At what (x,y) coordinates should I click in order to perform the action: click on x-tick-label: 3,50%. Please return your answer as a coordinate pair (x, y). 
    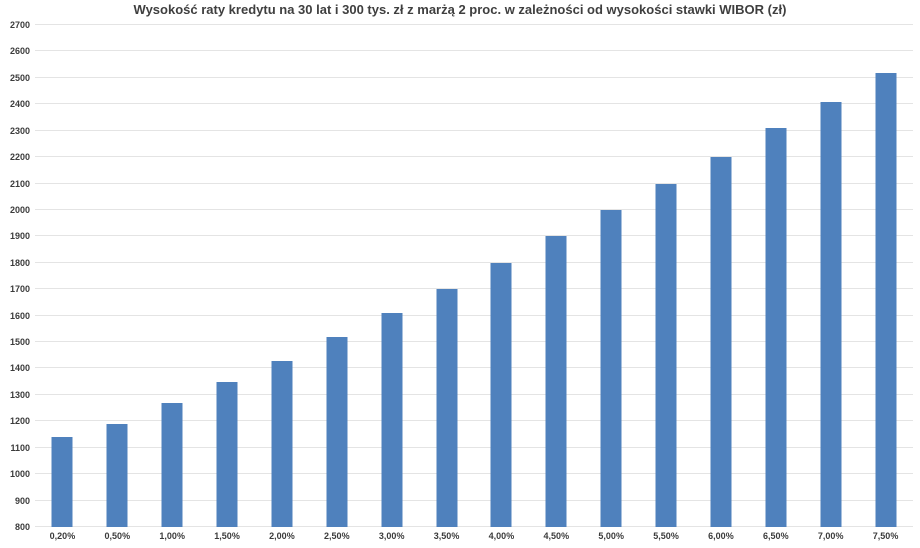
    Looking at the image, I should click on (446, 536).